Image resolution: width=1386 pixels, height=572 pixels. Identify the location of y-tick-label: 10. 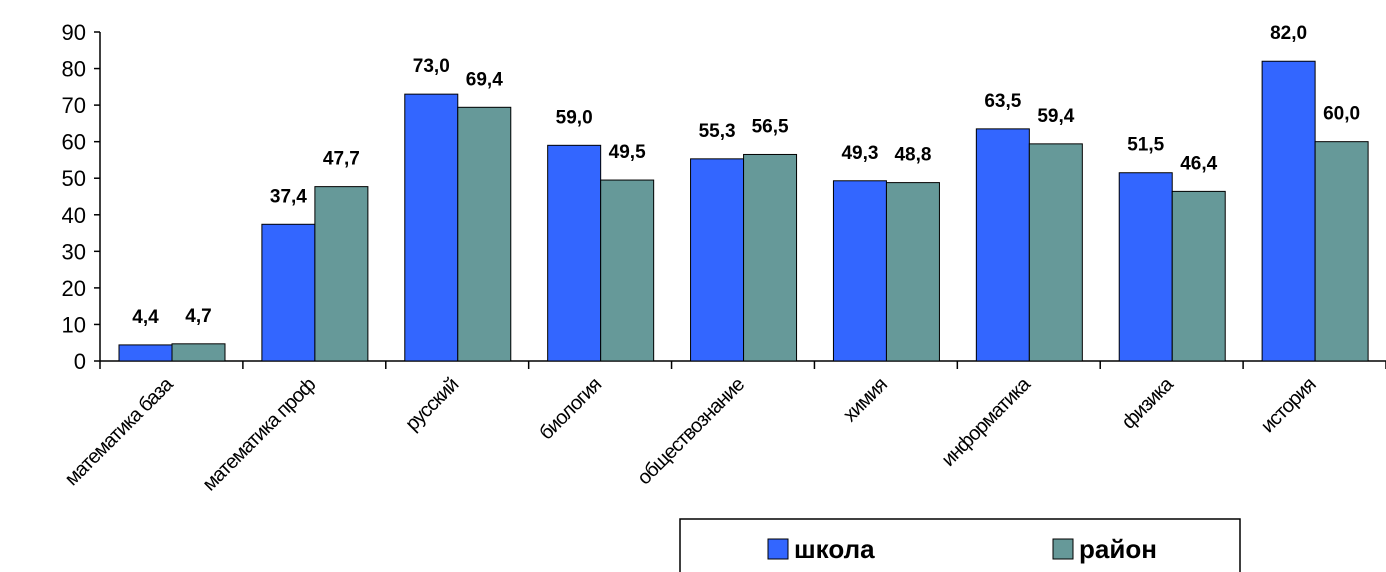
(74, 324).